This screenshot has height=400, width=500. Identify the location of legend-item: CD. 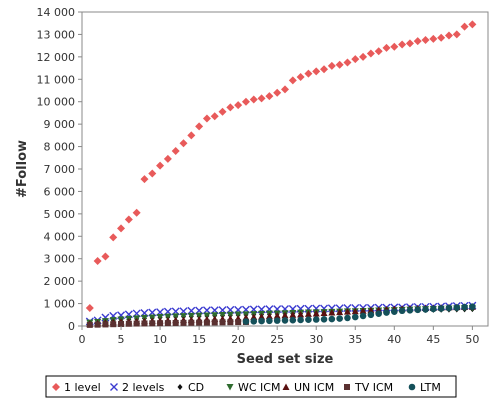
(190, 387).